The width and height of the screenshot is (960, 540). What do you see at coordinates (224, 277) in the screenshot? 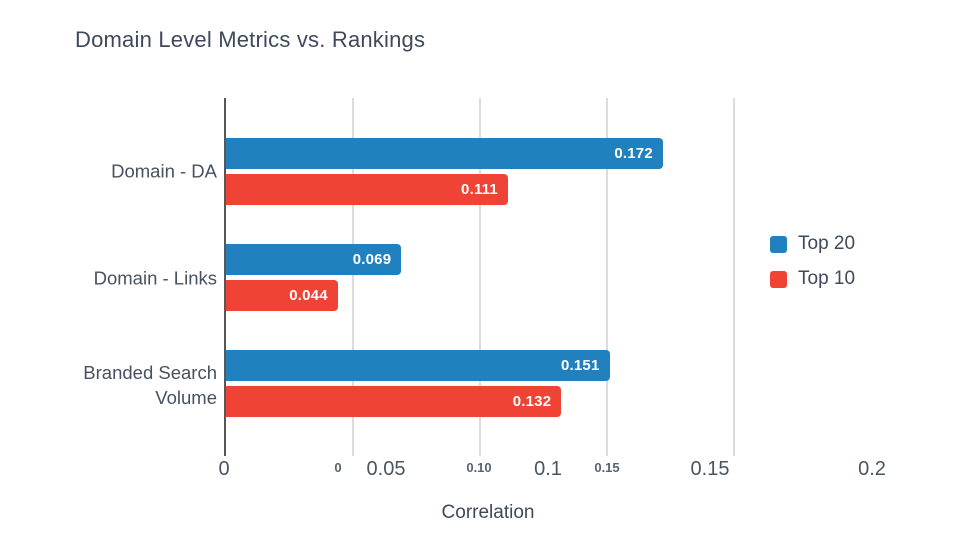
I see `y-axis-line` at bounding box center [224, 277].